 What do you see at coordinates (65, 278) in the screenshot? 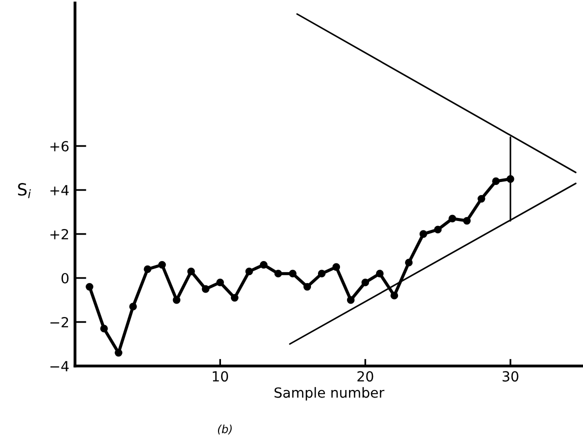
I see `y-tick-label: 0` at bounding box center [65, 278].